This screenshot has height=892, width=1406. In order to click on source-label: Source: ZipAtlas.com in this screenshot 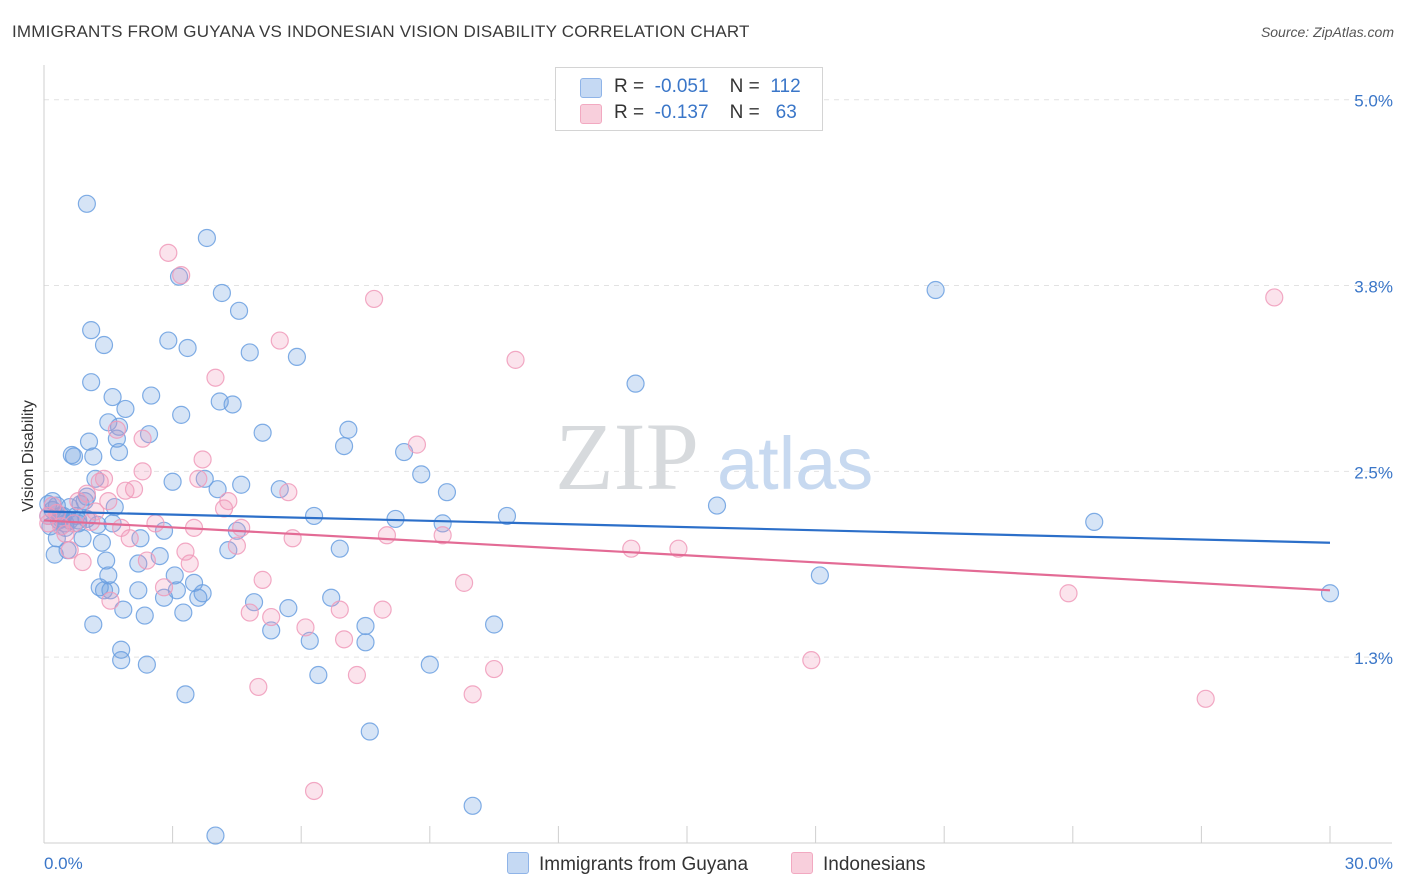, I will do `click(1327, 32)`.